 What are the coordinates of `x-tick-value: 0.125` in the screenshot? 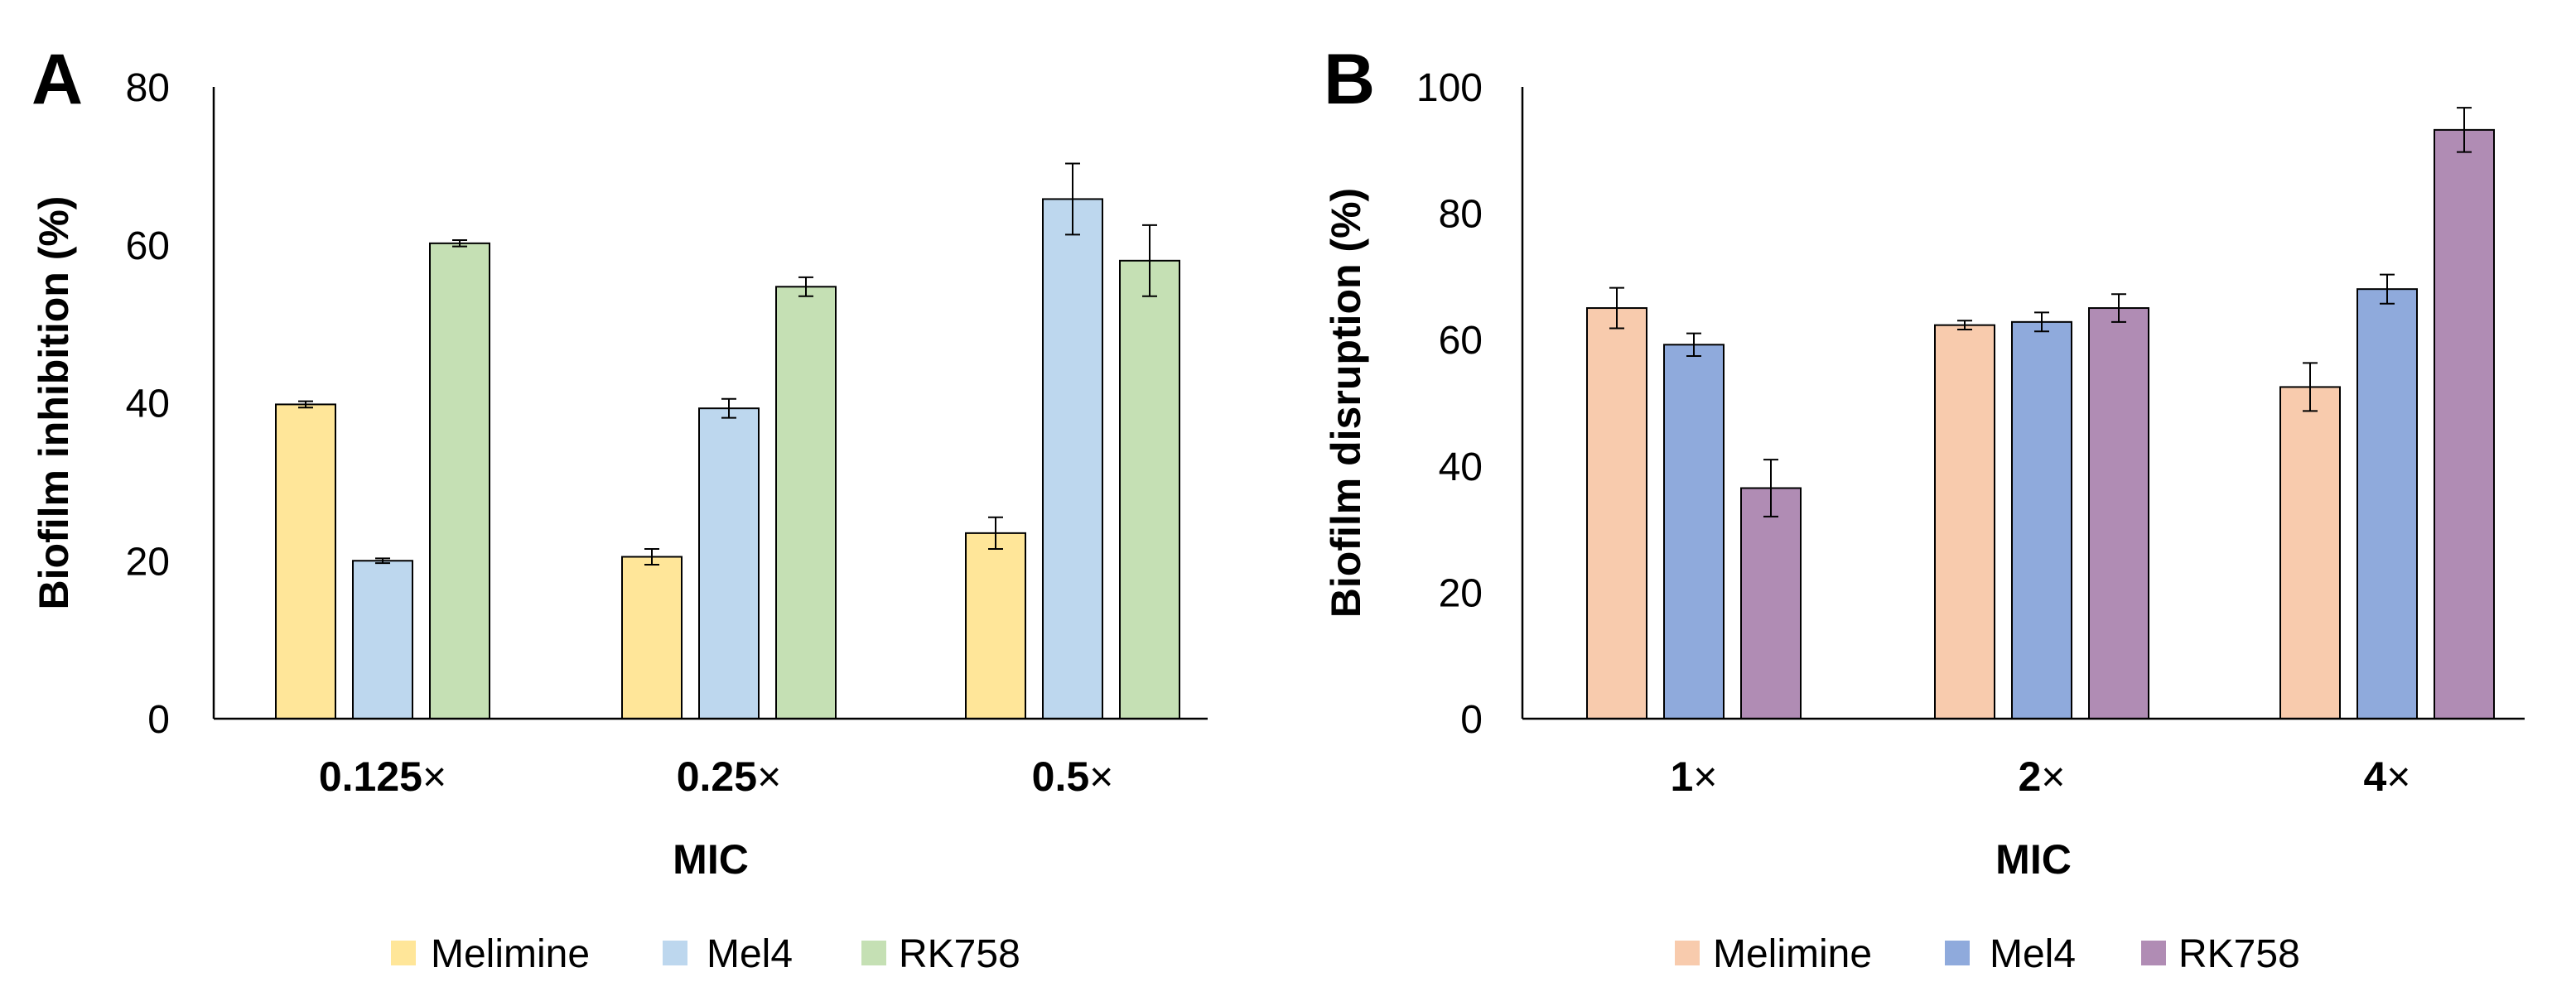 It's located at (371, 776).